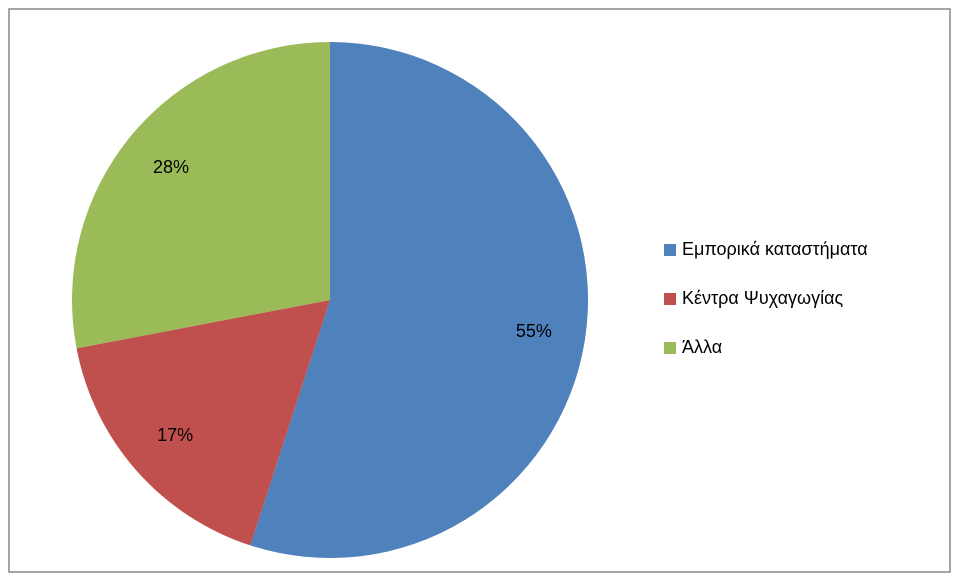 This screenshot has width=959, height=586. What do you see at coordinates (175, 435) in the screenshot?
I see `data-label: 17%` at bounding box center [175, 435].